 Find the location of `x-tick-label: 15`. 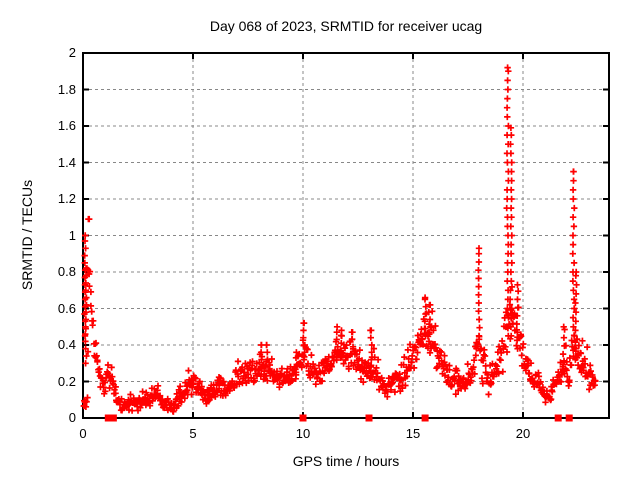

x-tick-label: 15 is located at coordinates (413, 433).